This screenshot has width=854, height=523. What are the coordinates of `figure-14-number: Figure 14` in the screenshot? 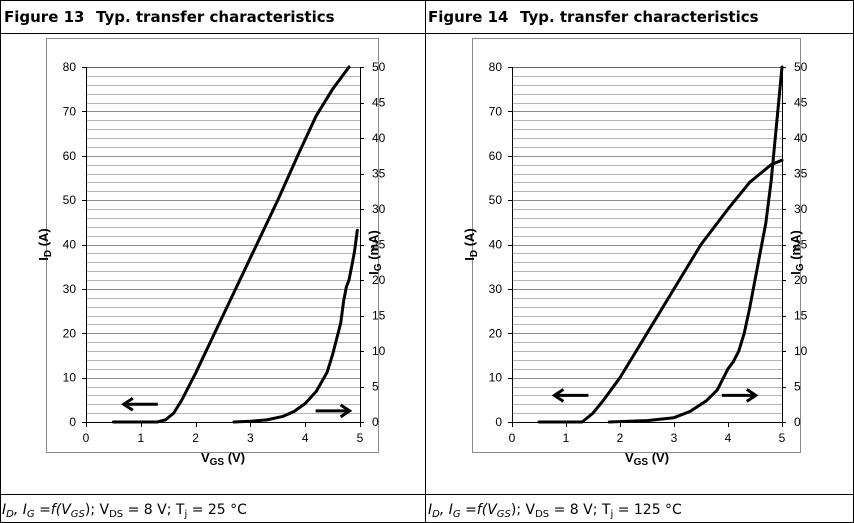 It's located at (468, 17).